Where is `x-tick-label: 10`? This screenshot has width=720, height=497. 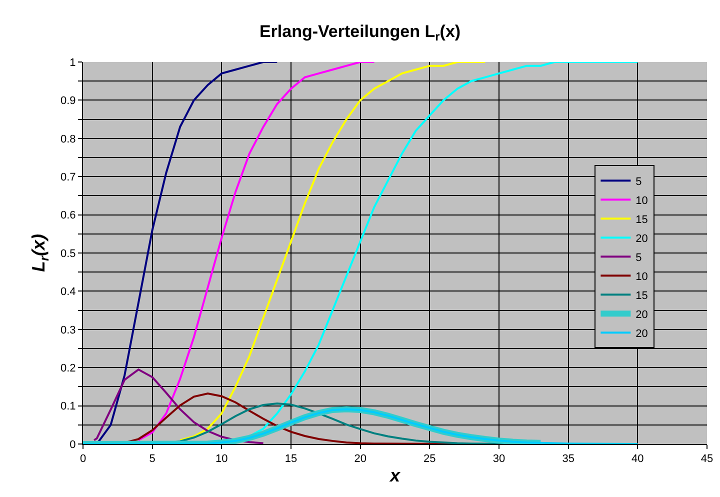
x-tick-label: 10 is located at coordinates (222, 459).